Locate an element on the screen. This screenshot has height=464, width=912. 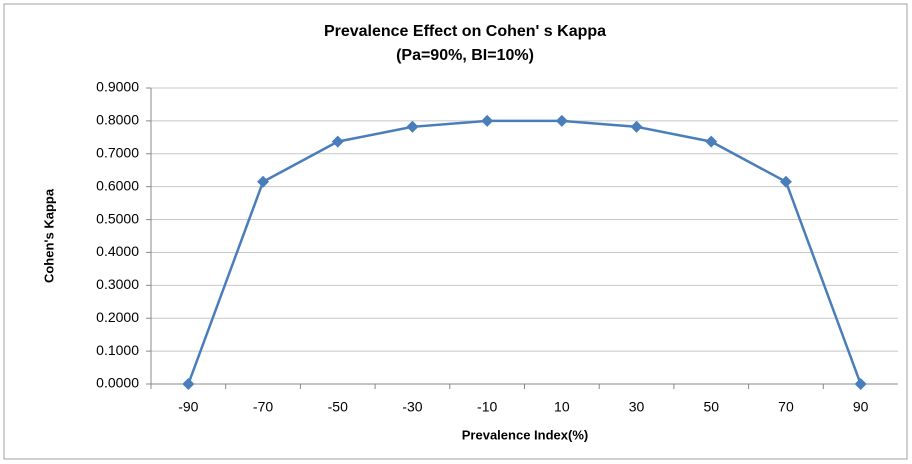
y-tick-label: 0.8000 is located at coordinates (117, 120).